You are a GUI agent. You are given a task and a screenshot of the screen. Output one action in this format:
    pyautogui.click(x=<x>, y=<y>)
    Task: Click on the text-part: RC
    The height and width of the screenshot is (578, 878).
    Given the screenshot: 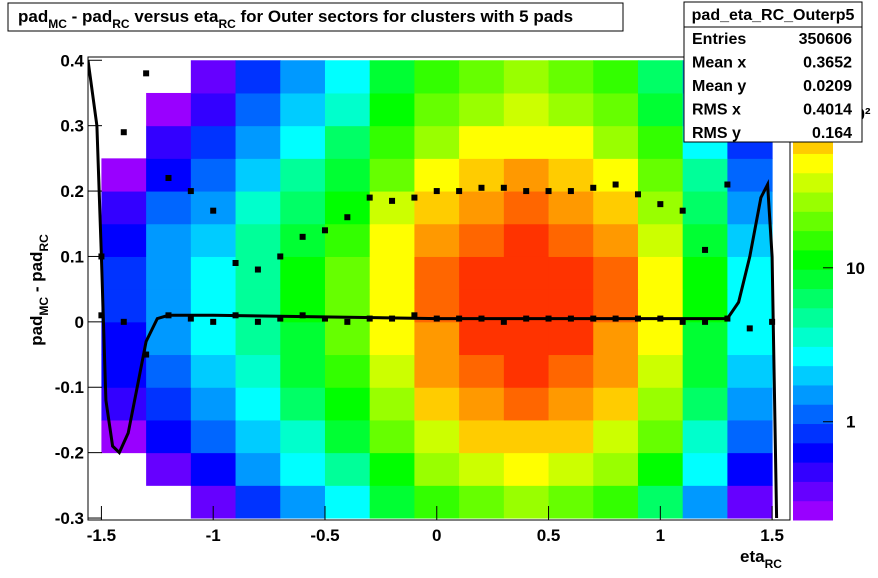 What is the action you would take?
    pyautogui.click(x=227, y=24)
    